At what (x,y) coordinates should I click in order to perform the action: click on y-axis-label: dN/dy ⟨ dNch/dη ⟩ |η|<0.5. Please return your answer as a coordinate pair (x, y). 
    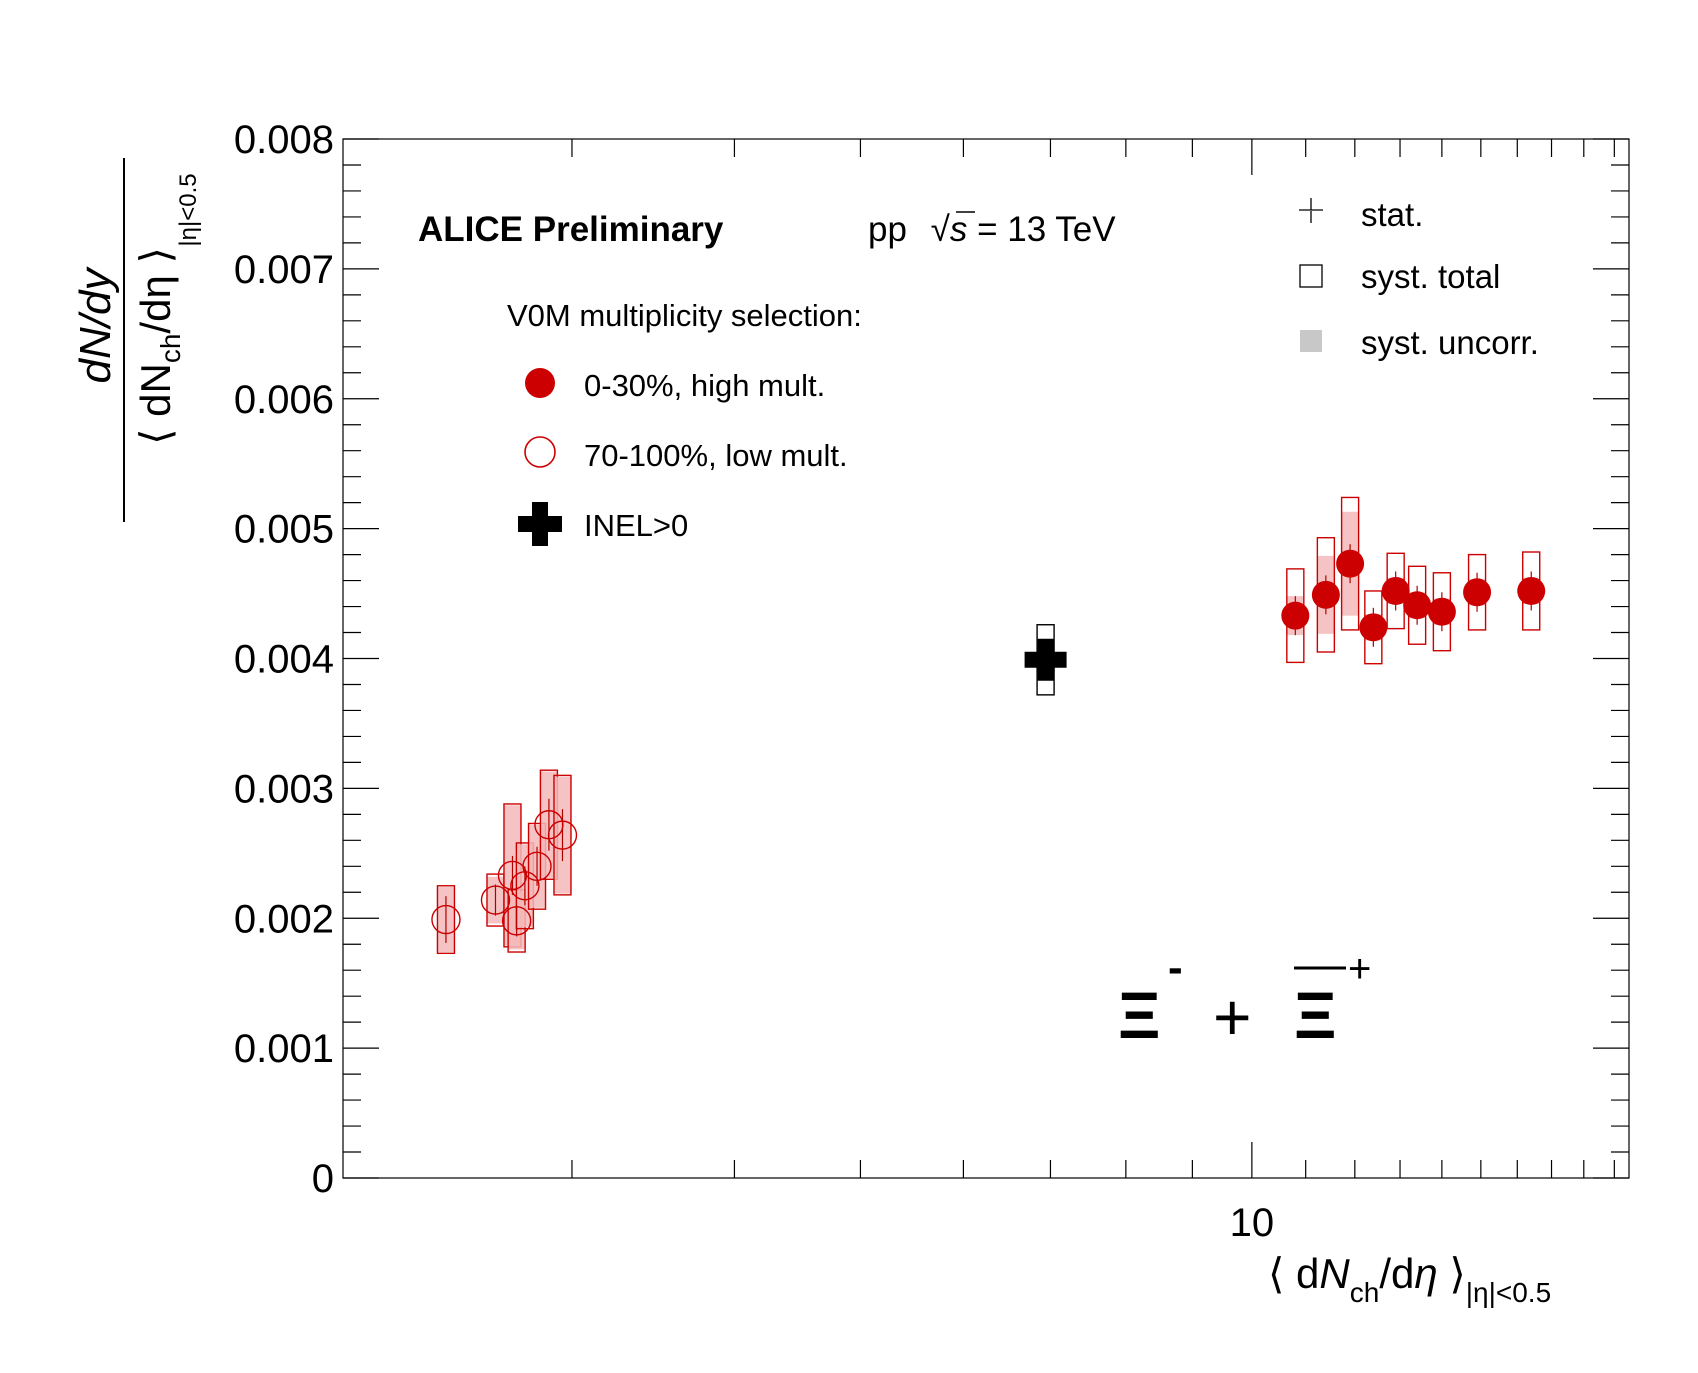
    Looking at the image, I should click on (136, 340).